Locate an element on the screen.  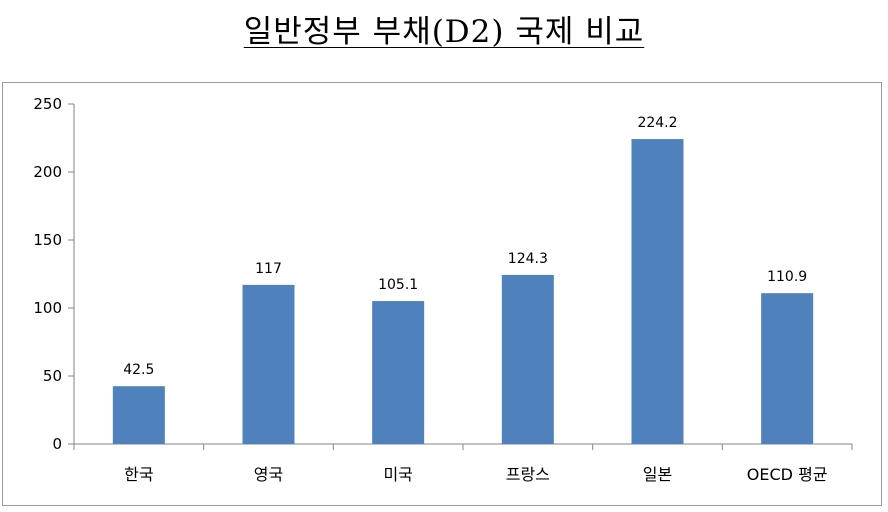
data-label: 42.5 is located at coordinates (138, 370).